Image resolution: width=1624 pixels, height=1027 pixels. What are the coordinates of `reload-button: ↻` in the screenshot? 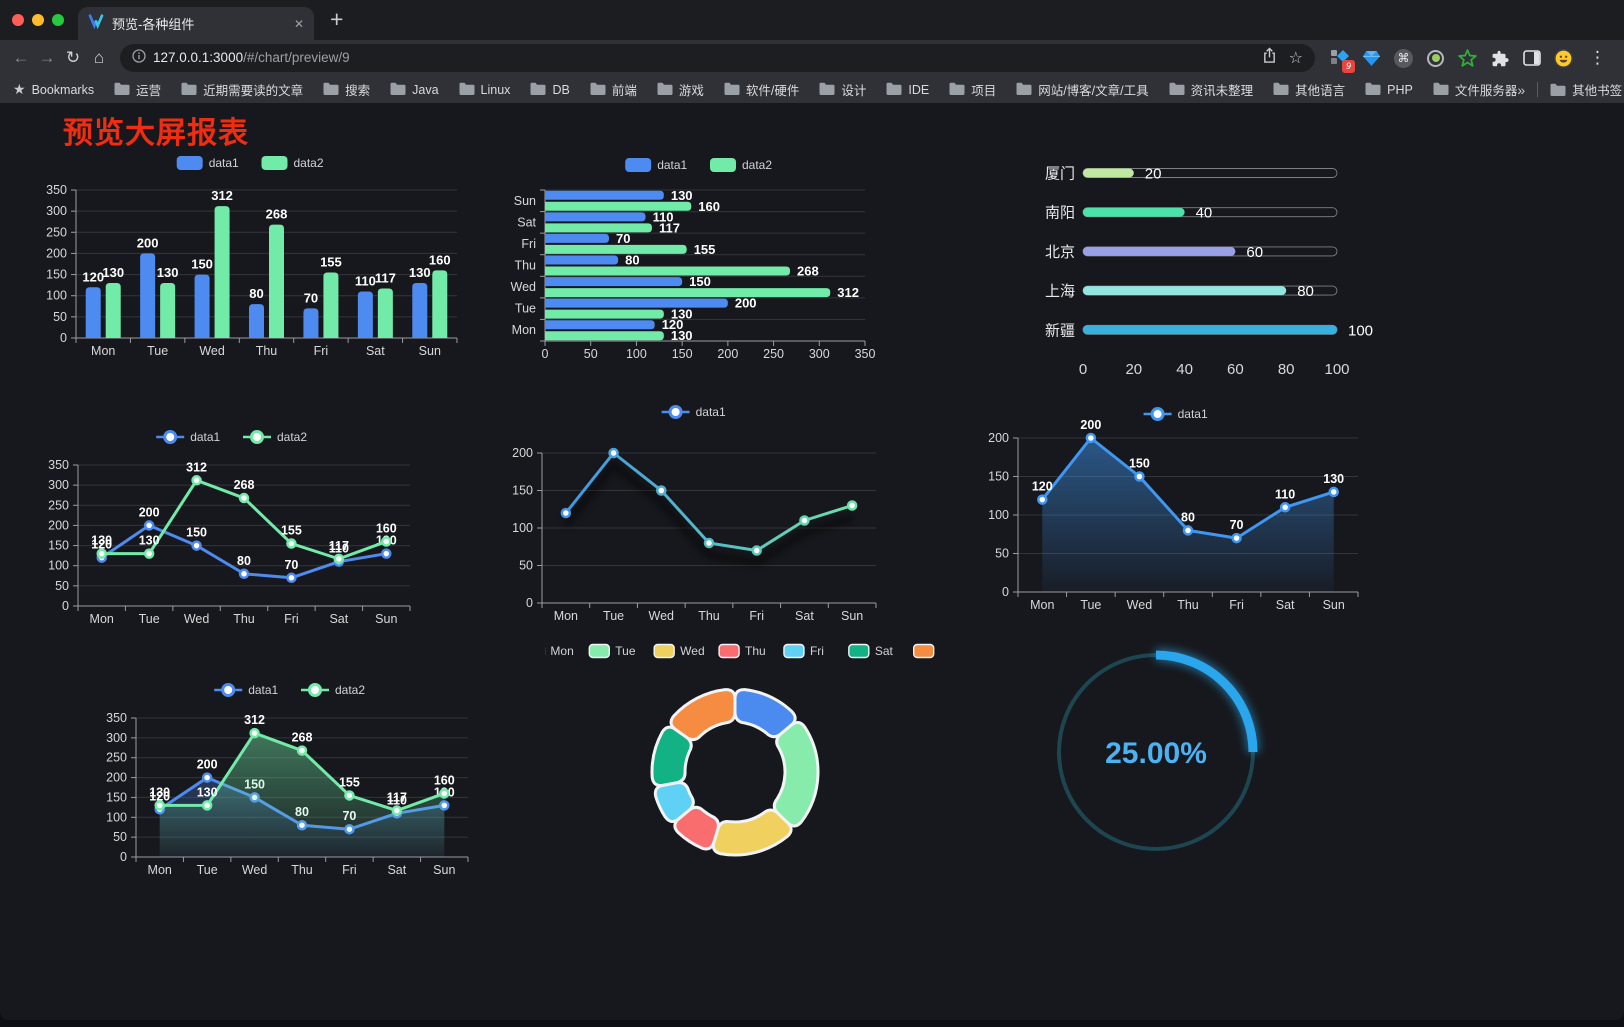 It's located at (73, 57).